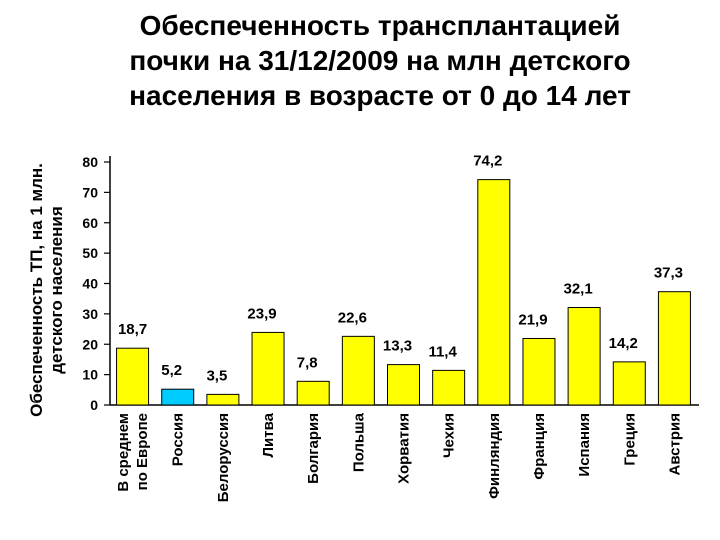 The image size is (720, 540). I want to click on title-line-2: почки на 31/12/2009 на млн детского, so click(380, 60).